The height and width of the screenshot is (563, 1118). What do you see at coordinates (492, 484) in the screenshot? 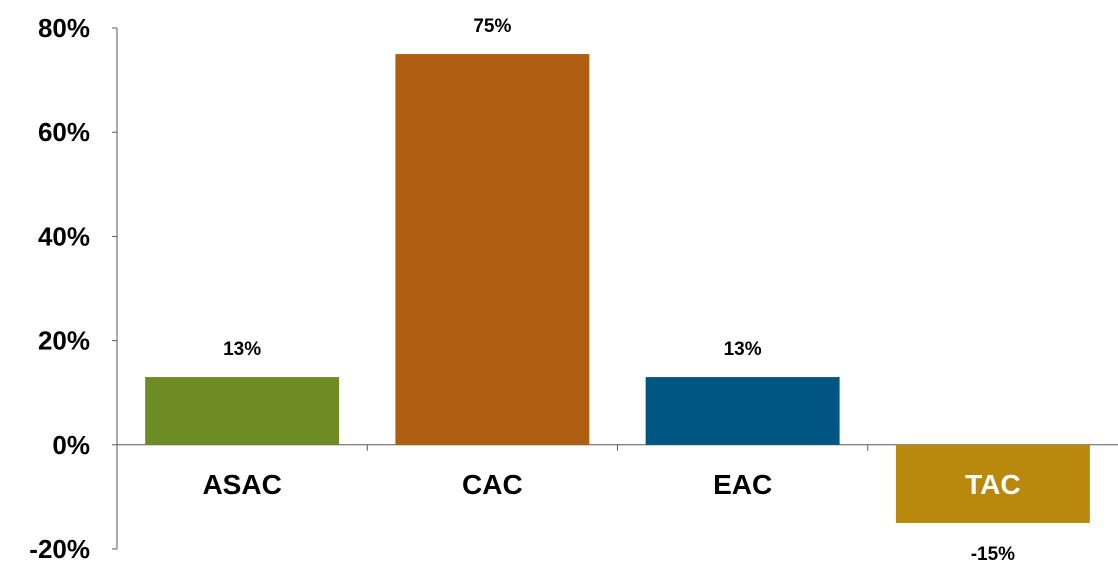
I see `x-tick-label: CAC` at bounding box center [492, 484].